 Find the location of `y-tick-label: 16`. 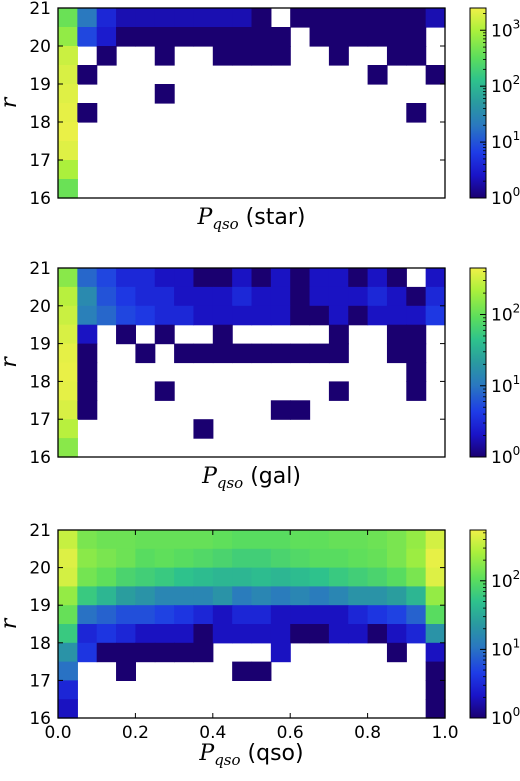

y-tick-label: 16 is located at coordinates (40, 719).